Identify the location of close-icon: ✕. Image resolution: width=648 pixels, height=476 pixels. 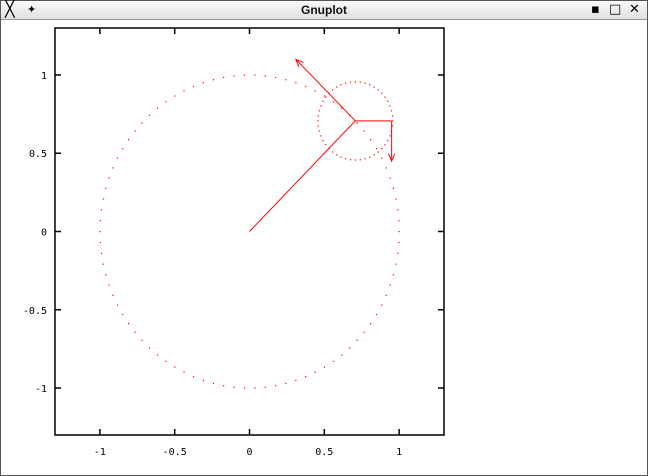
(634, 9).